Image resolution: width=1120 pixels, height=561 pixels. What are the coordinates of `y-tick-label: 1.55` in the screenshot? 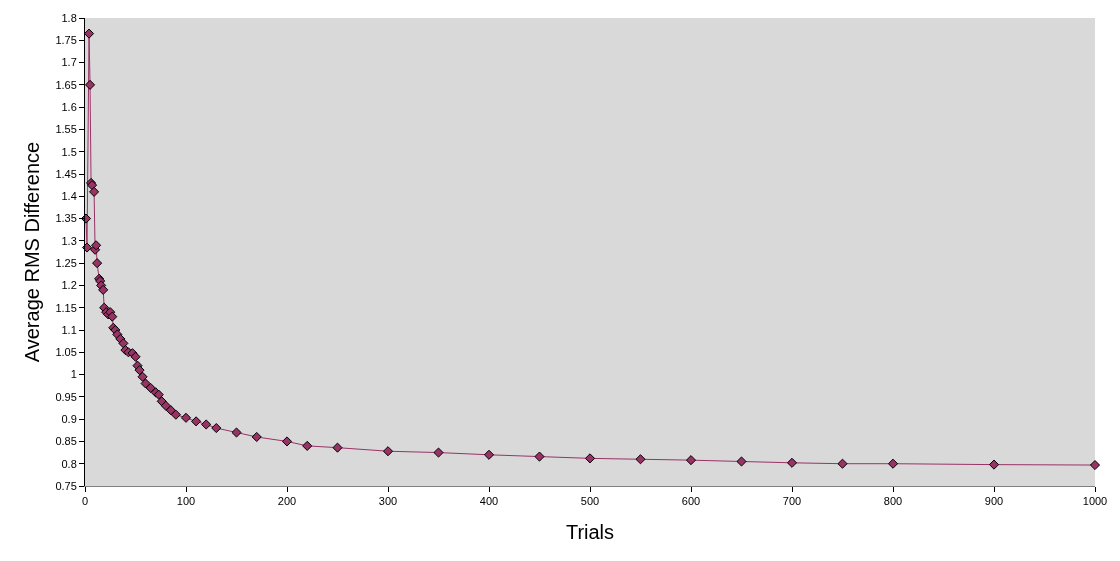 It's located at (66, 129).